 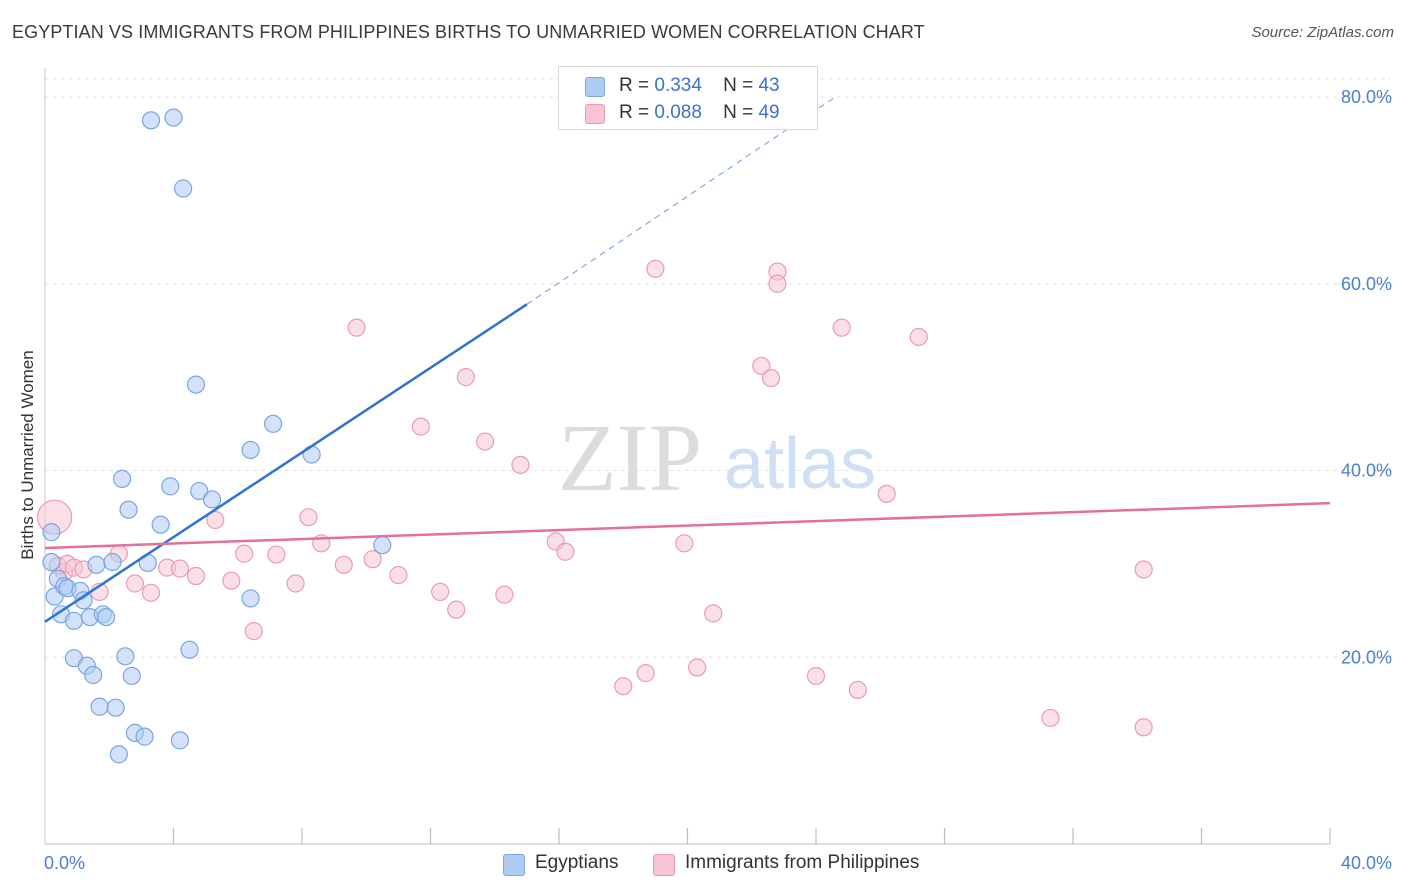 I want to click on legend-swatch-blue, so click(x=595, y=87).